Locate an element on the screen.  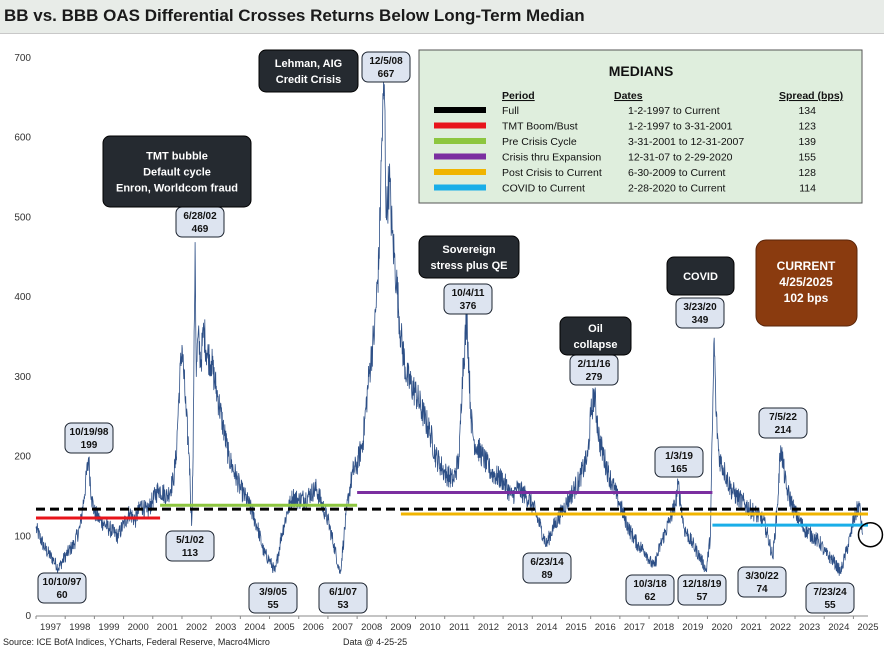
y-tick-label: 300 is located at coordinates (22, 377).